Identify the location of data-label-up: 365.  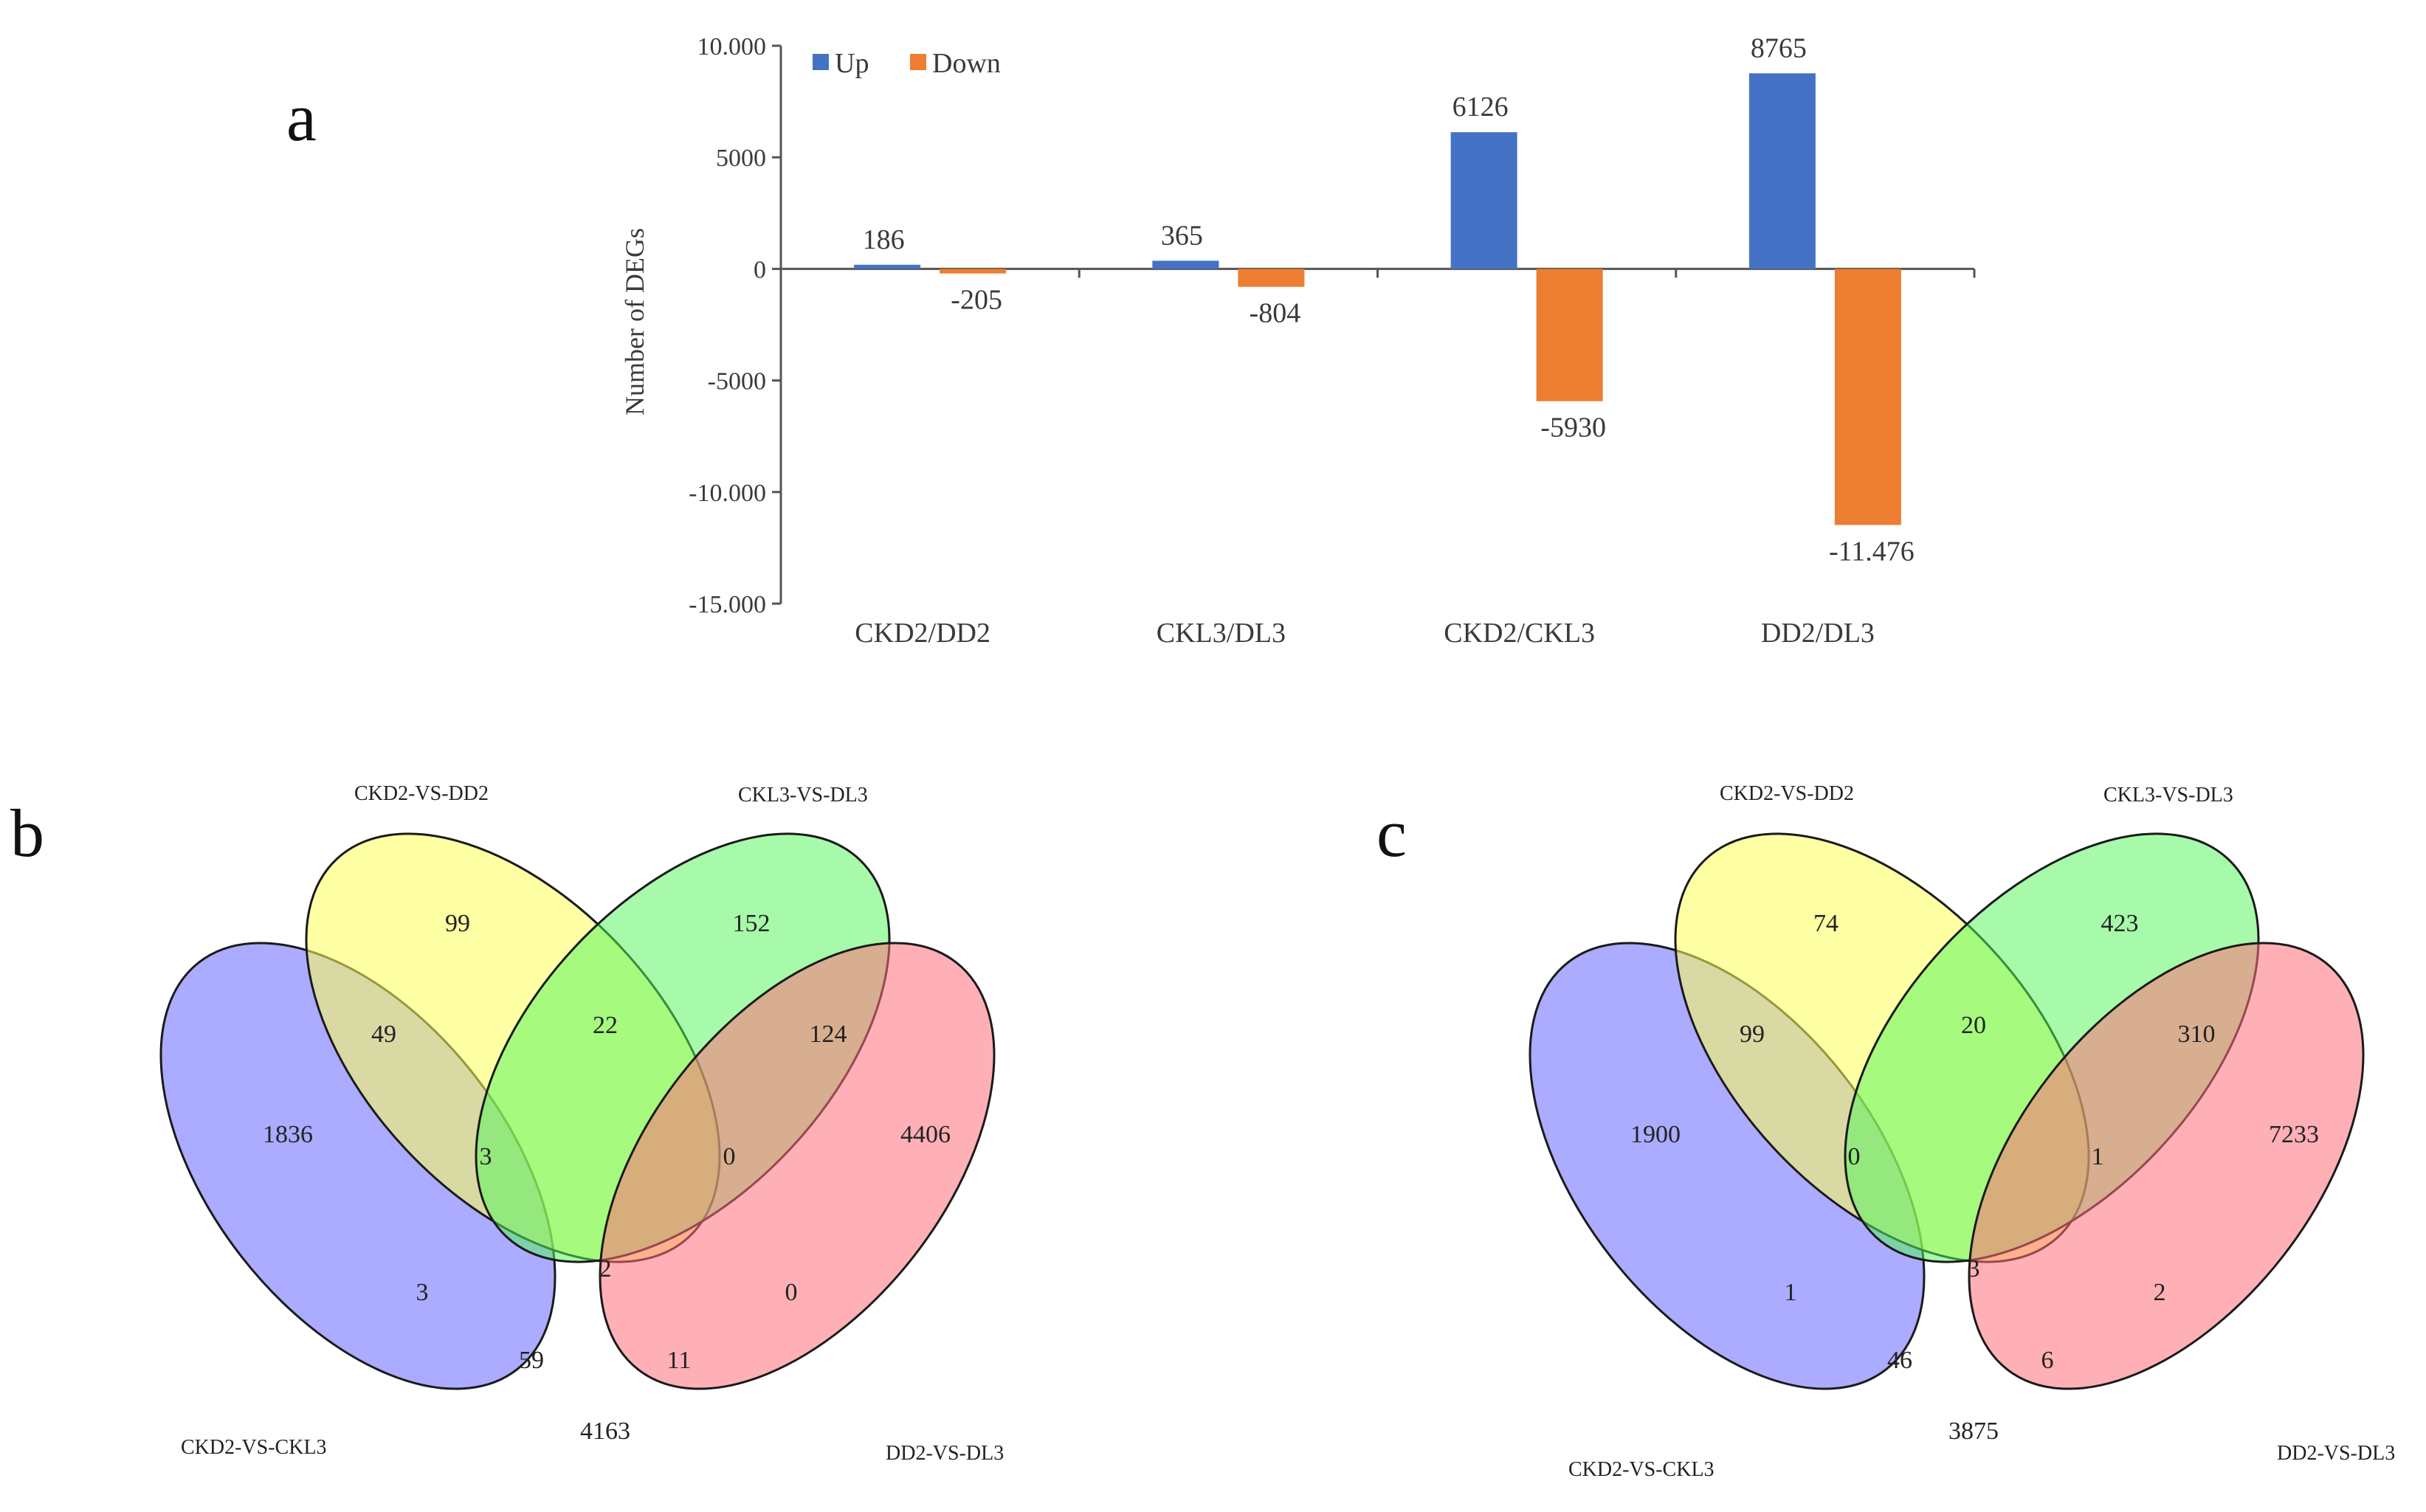
(1182, 236).